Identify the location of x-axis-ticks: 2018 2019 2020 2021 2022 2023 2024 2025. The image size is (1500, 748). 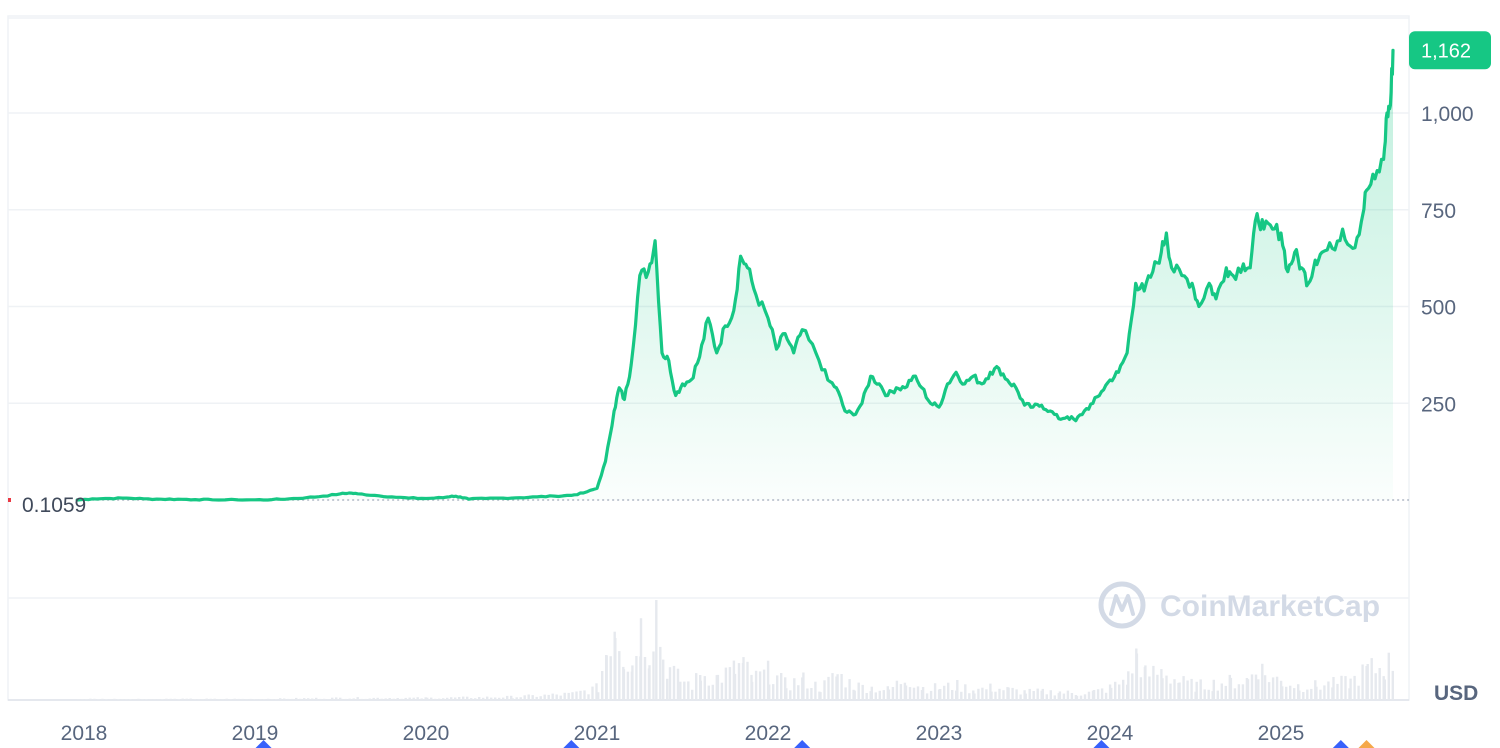
(683, 733).